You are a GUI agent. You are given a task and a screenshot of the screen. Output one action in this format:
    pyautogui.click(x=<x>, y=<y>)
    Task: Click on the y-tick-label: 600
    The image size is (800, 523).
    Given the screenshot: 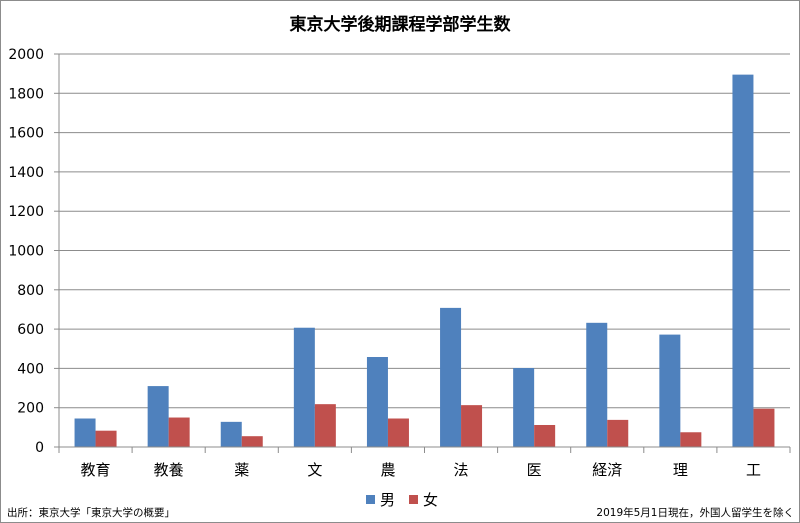 What is the action you would take?
    pyautogui.click(x=30, y=330)
    